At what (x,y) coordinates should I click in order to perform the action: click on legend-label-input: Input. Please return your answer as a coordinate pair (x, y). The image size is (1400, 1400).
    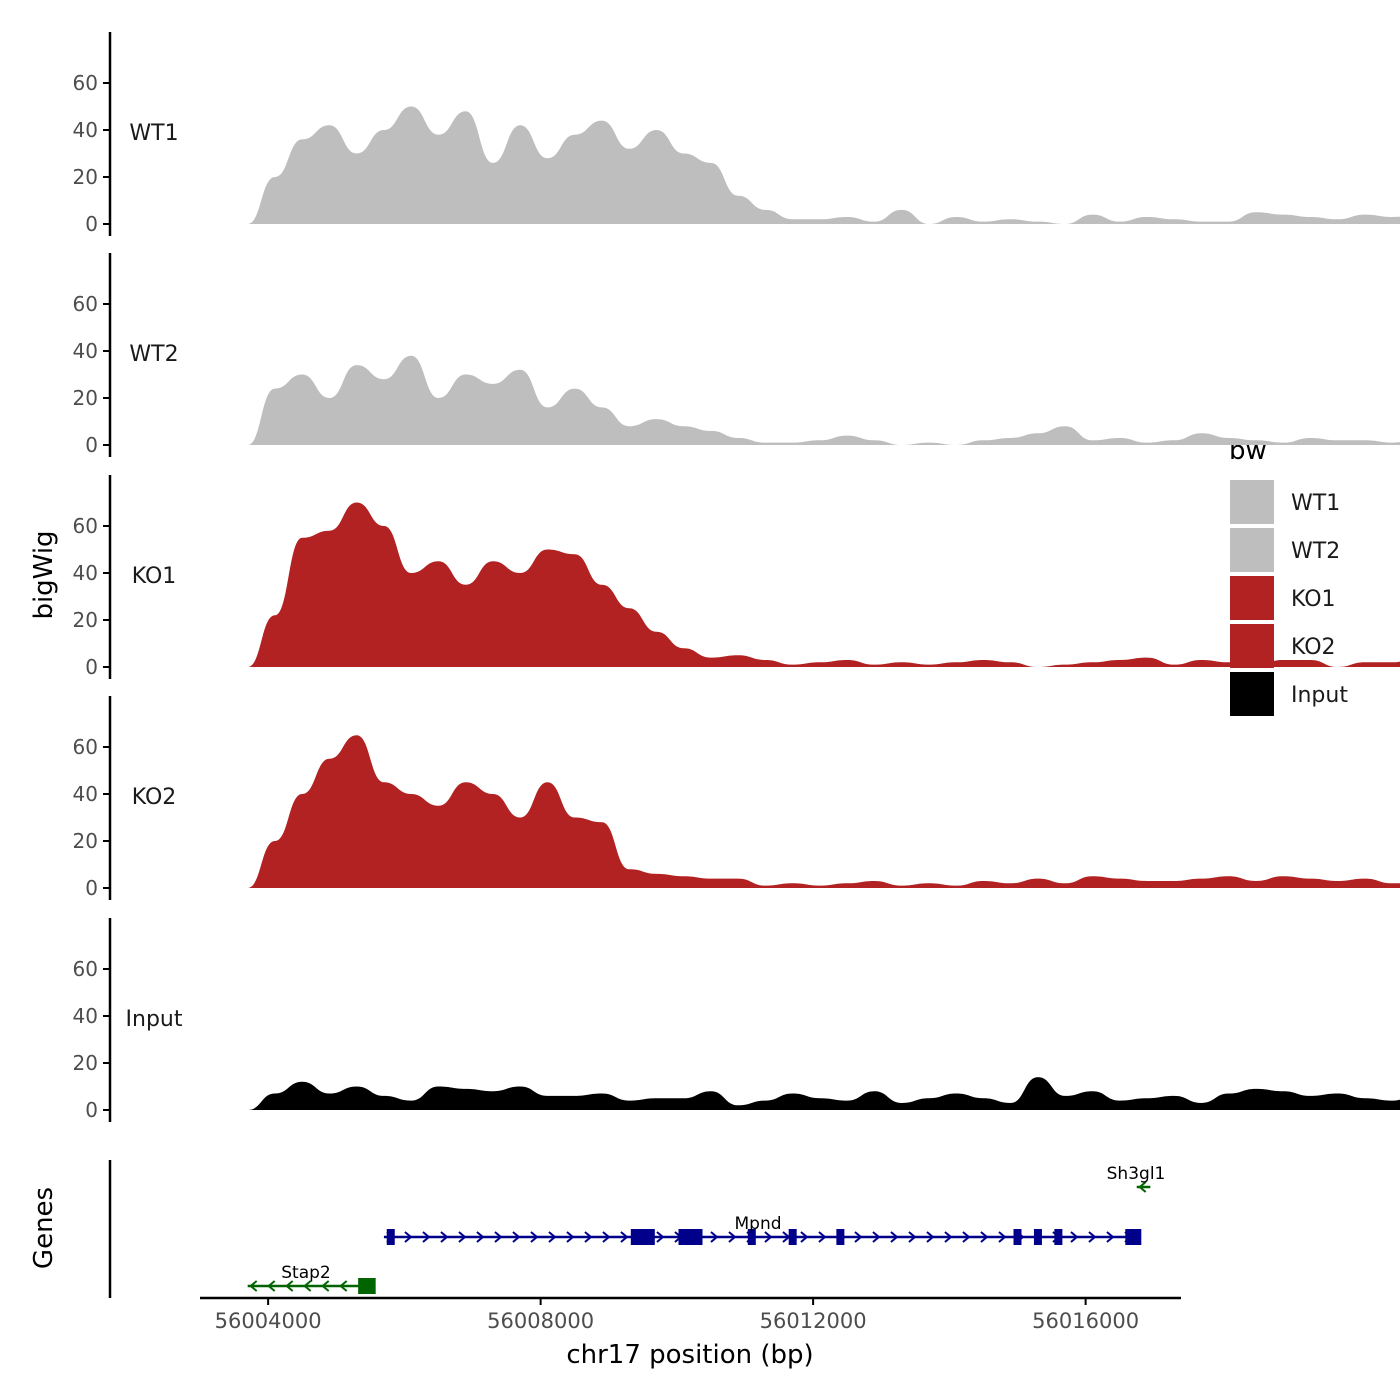
    Looking at the image, I should click on (1319, 695).